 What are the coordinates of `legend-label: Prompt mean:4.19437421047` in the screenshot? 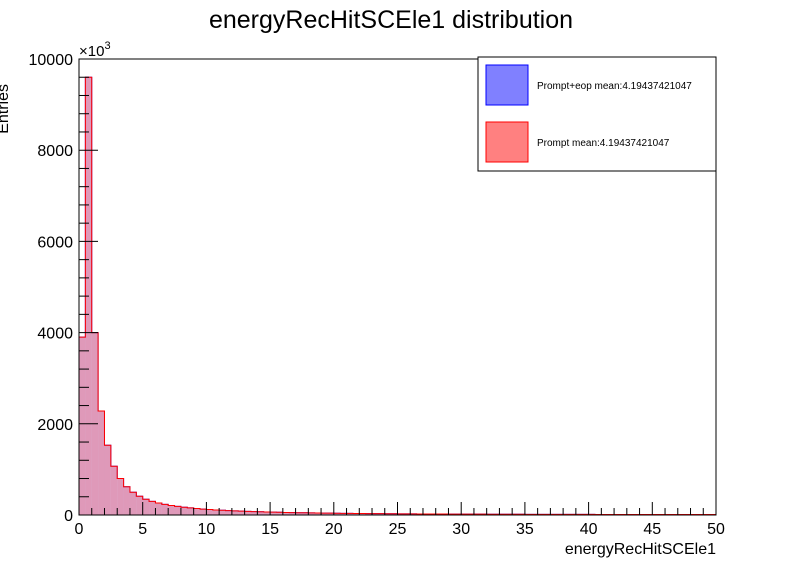 It's located at (603, 143).